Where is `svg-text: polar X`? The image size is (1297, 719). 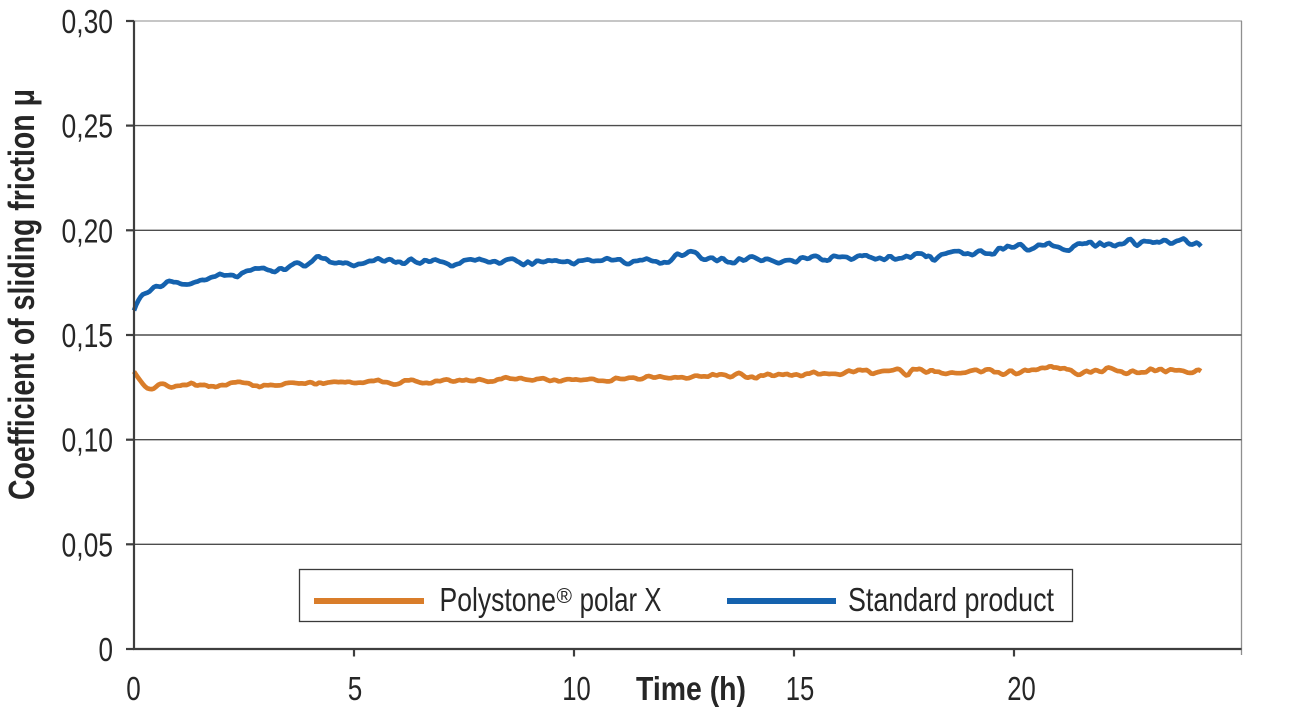
svg-text: polar X is located at coordinates (617, 599).